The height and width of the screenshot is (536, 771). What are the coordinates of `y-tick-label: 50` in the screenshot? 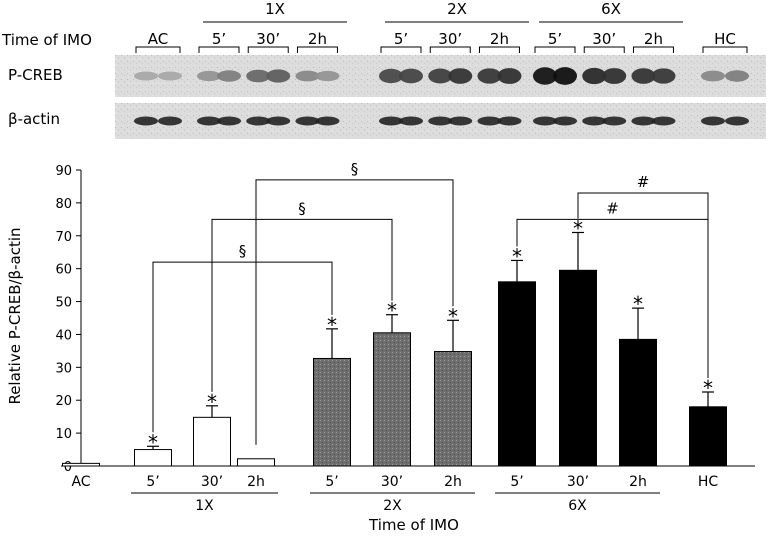 It's located at (63, 303).